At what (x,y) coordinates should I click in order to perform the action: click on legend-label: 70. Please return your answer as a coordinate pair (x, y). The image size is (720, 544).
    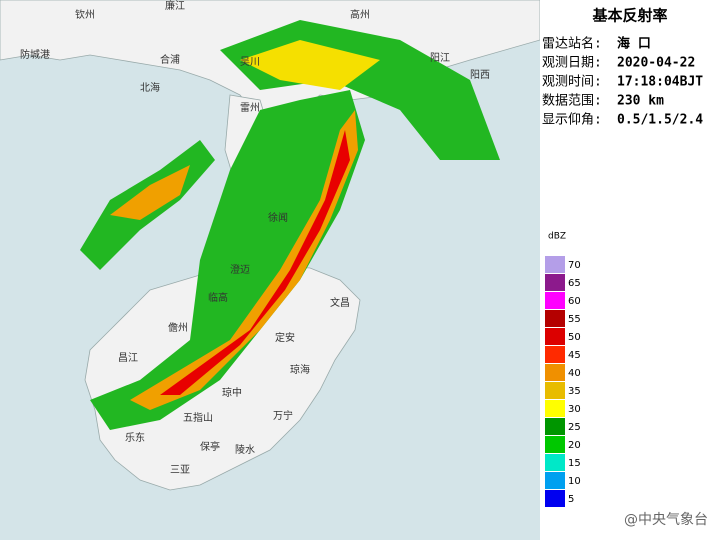
    Looking at the image, I should click on (574, 265).